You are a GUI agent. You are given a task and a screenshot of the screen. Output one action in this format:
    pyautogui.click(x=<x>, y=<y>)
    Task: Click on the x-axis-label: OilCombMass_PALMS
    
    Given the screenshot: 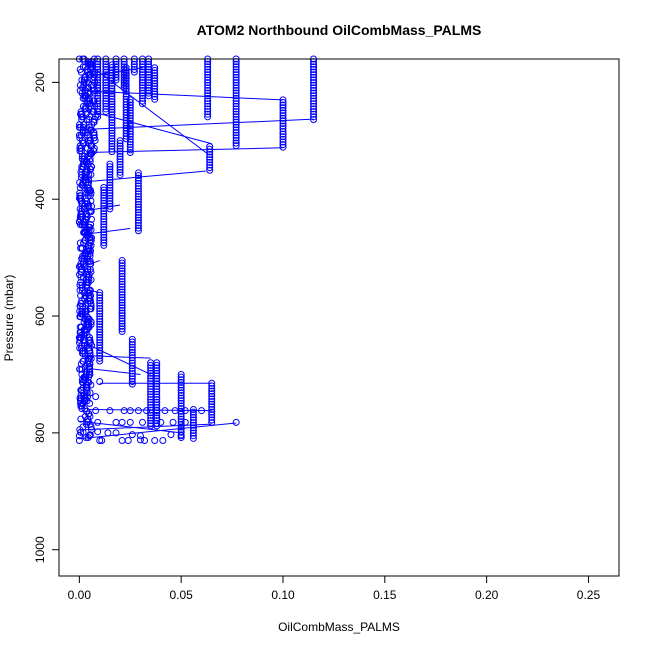 What is the action you would take?
    pyautogui.click(x=339, y=627)
    